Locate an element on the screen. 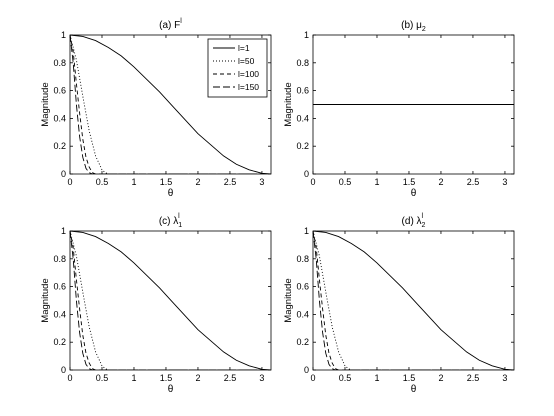 The width and height of the screenshot is (554, 416). chart-title-text: (b) μ is located at coordinates (411, 25).